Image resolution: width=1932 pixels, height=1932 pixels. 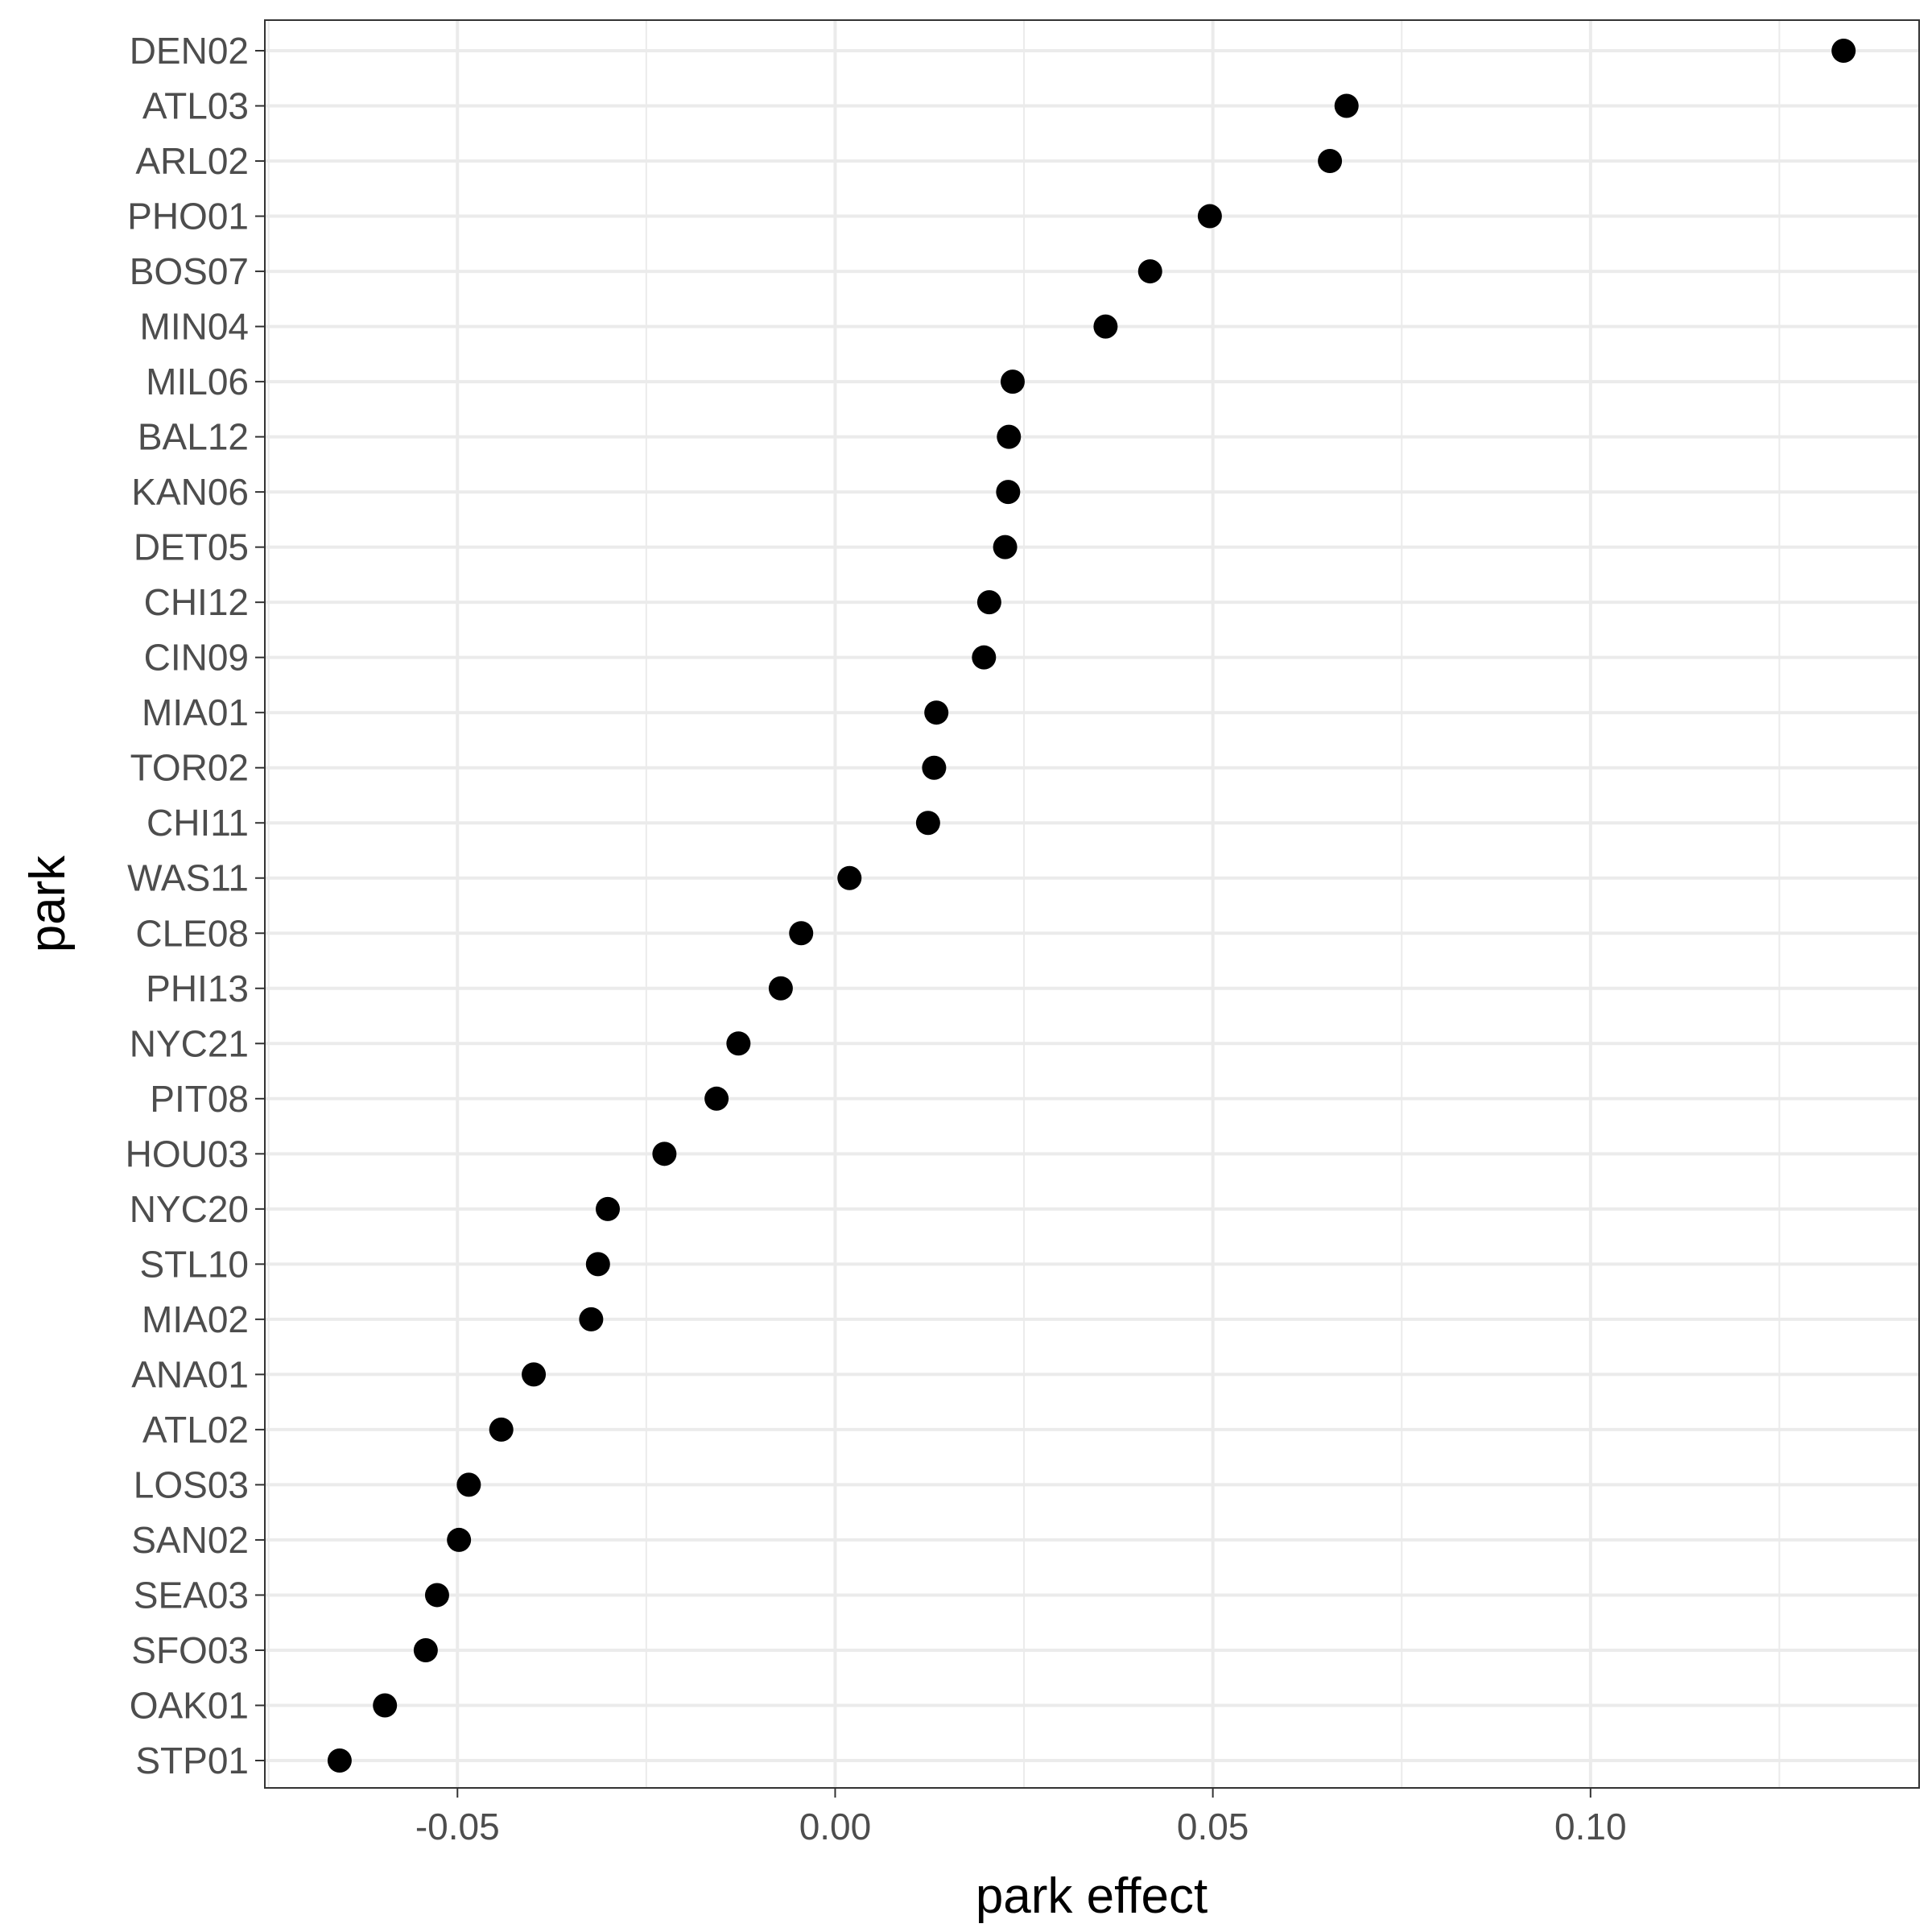 I want to click on y-tick-label: MIL06, so click(x=197, y=381).